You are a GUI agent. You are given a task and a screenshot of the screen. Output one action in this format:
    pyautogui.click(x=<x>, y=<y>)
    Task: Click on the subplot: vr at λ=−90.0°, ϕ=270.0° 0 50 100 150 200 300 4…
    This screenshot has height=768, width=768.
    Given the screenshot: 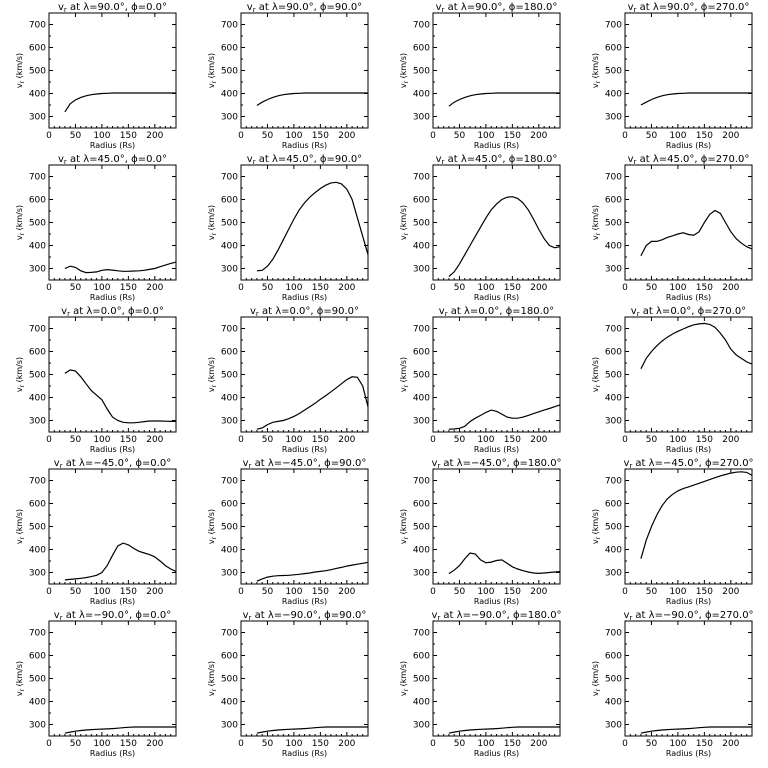 What is the action you would take?
    pyautogui.click(x=672, y=684)
    